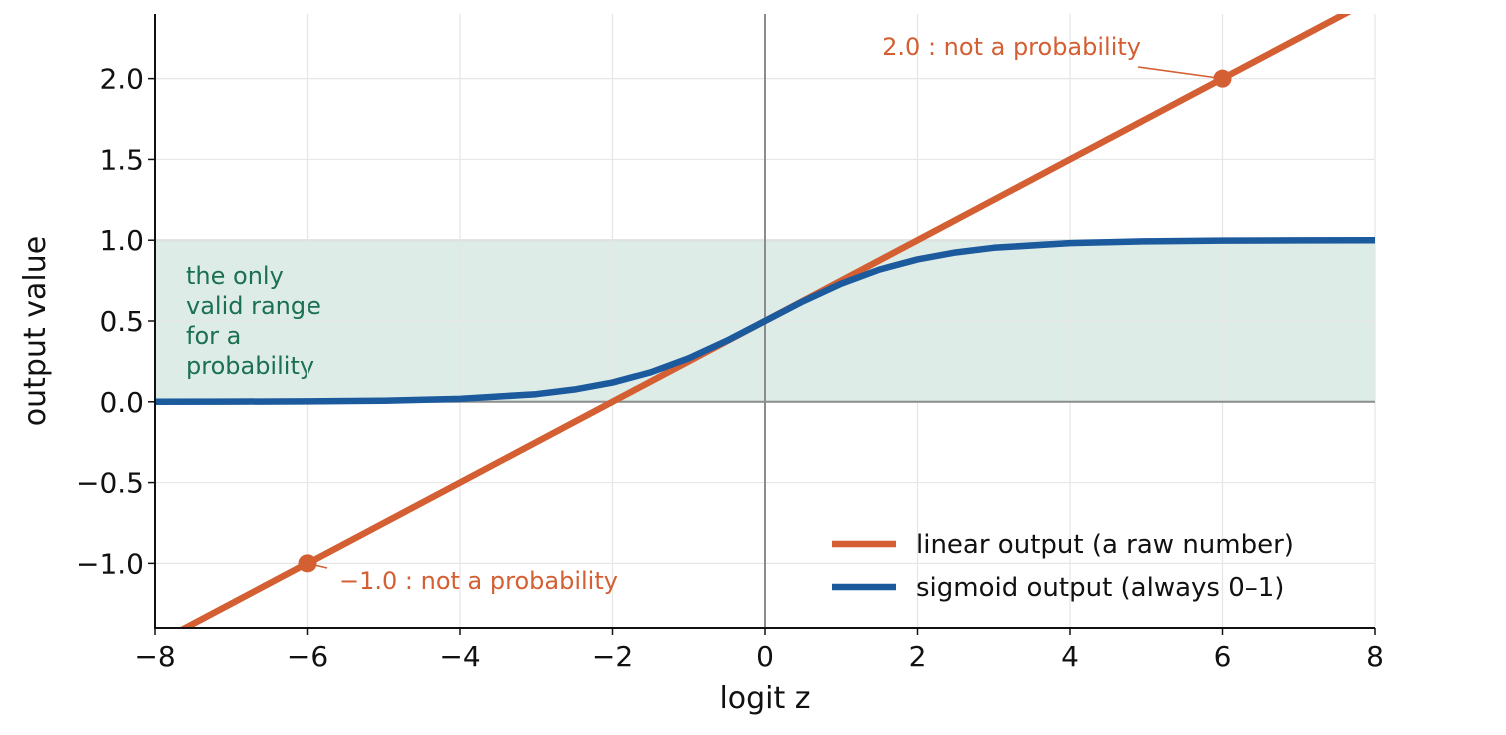  Describe the element at coordinates (1011, 47) in the screenshot. I see `annotation-label: 2.0 : not a probability` at that location.